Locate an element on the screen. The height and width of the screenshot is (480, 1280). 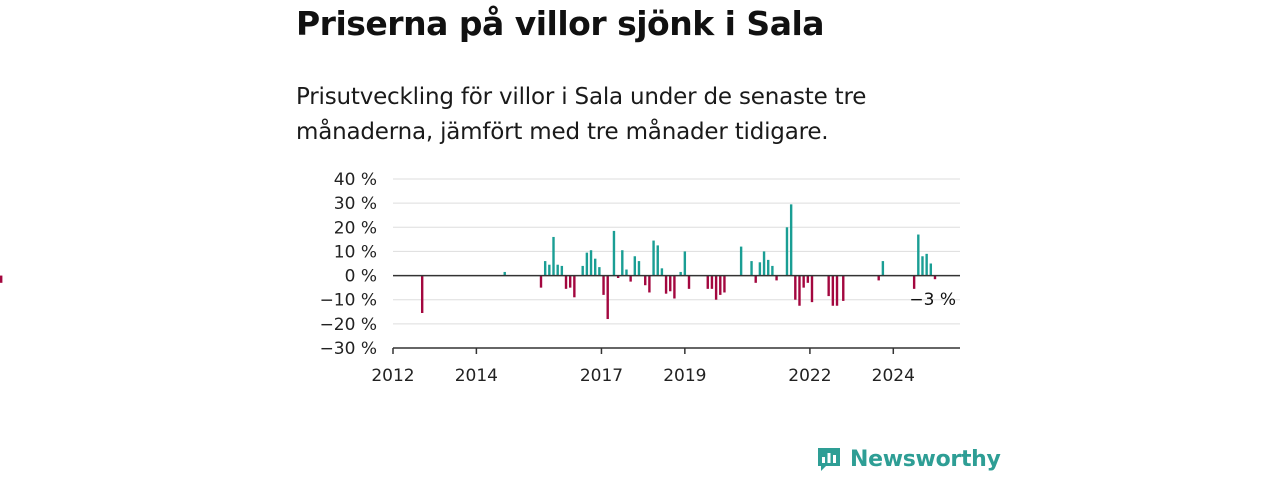
y-tick-label: 40 % is located at coordinates (355, 180).